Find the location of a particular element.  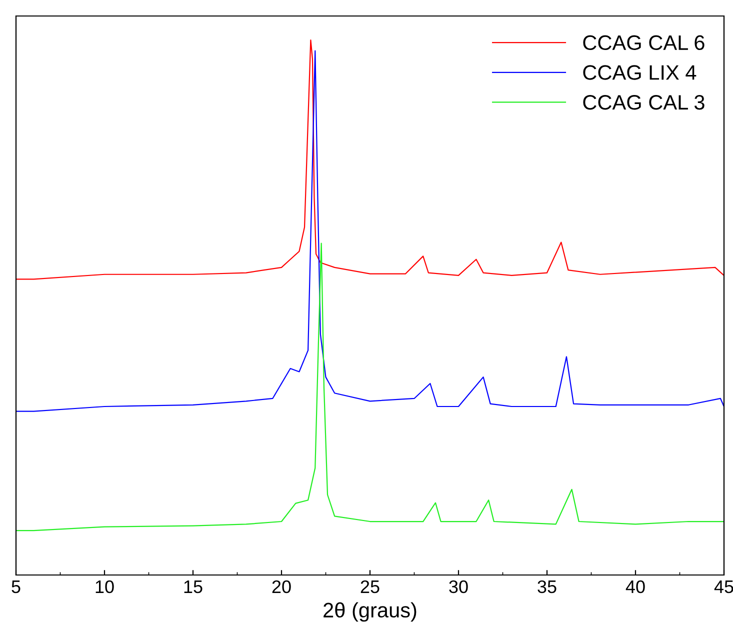

x-tick-label: 15 is located at coordinates (193, 587).